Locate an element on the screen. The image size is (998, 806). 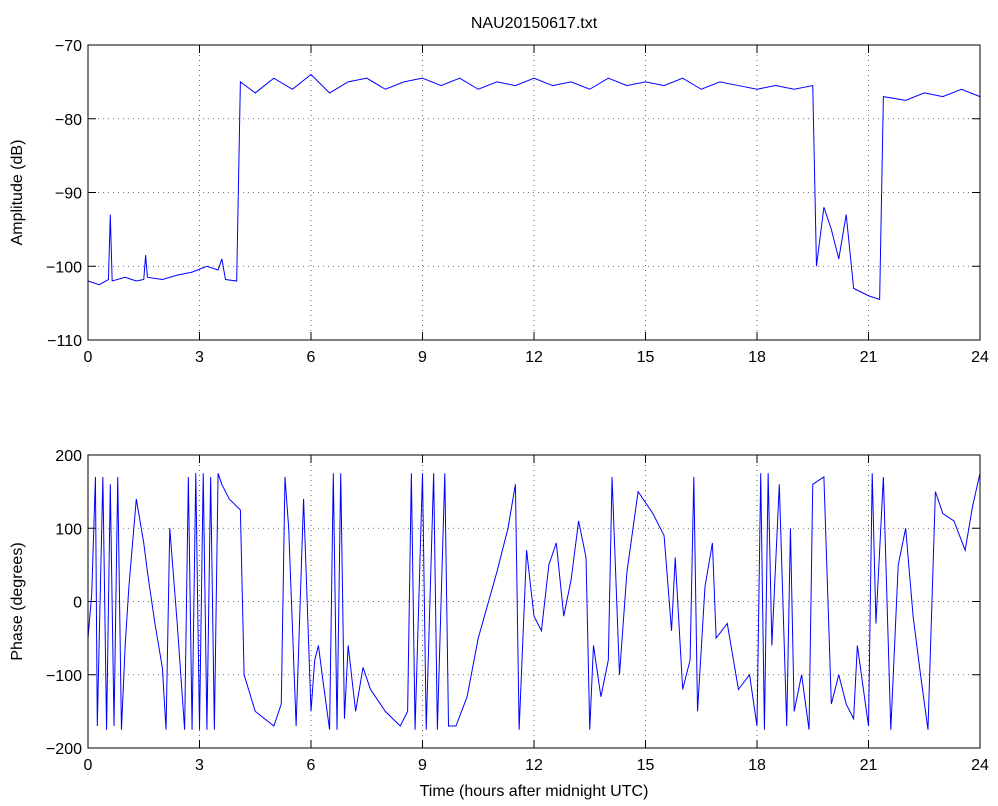
y-axis-label: Phase (degrees) is located at coordinates (17, 601).